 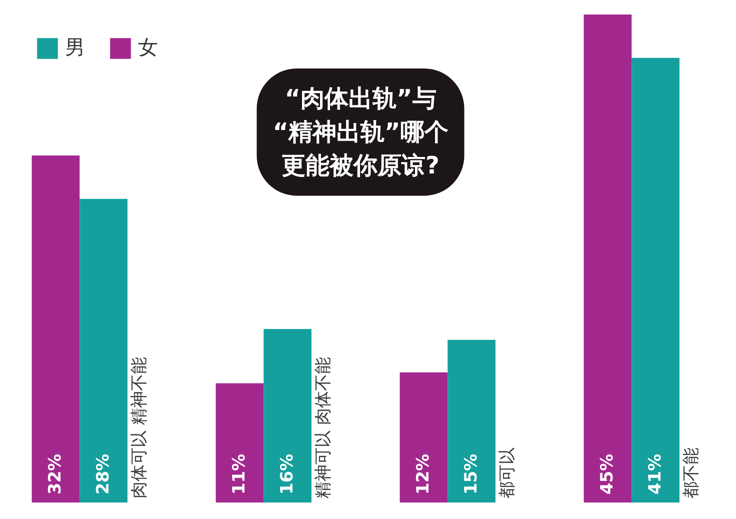 I want to click on x-tick-label: 都可以, so click(x=508, y=473).